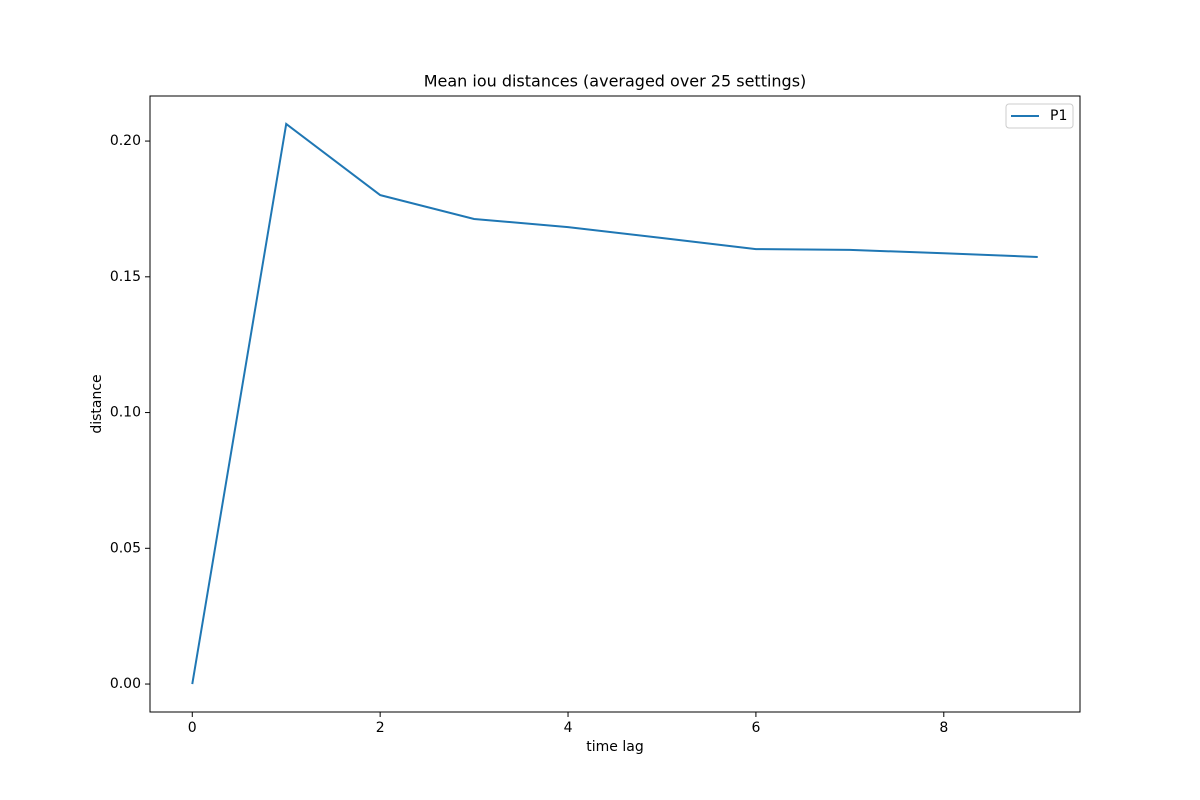 The image size is (1200, 800). I want to click on y-tick-label: 0.20, so click(125, 141).